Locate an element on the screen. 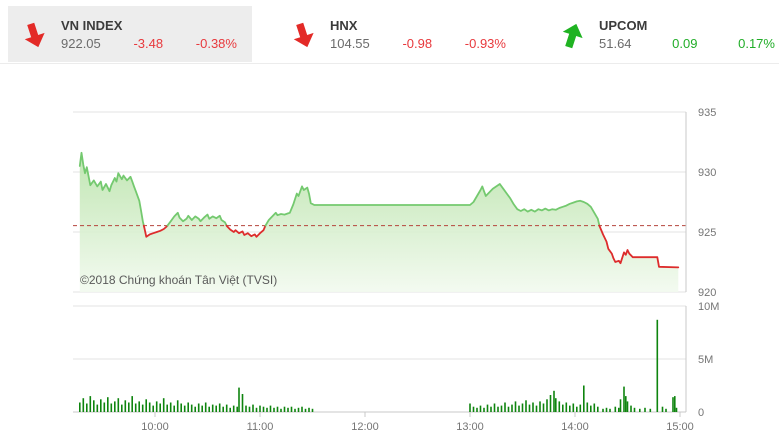  tab-upcom: UPCOM 51.64 0.09 0.17% is located at coordinates (662, 34).